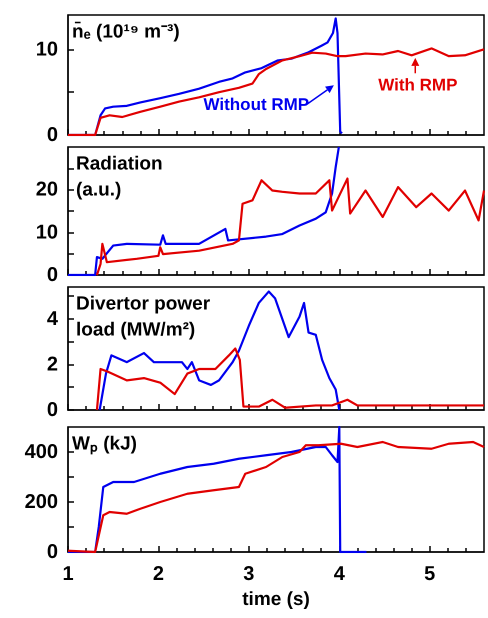 The image size is (488, 618). I want to click on y-tick-label: 20, so click(47, 189).